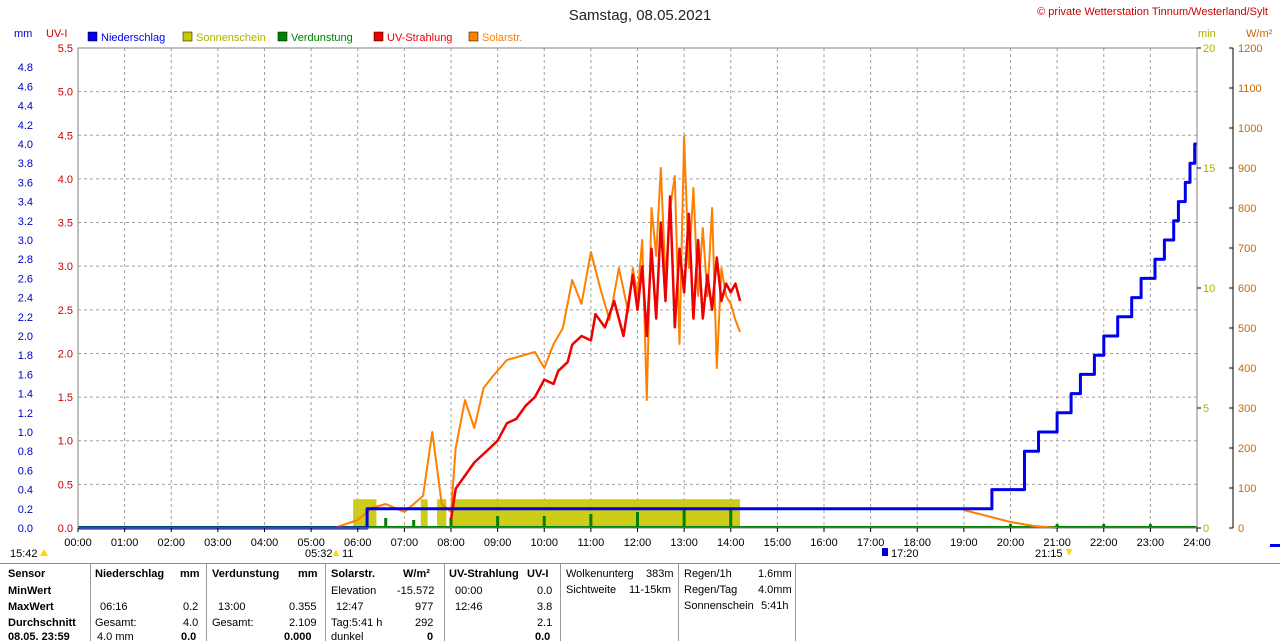  Describe the element at coordinates (405, 543) in the screenshot. I see `x-tick-label: 07:00` at that location.